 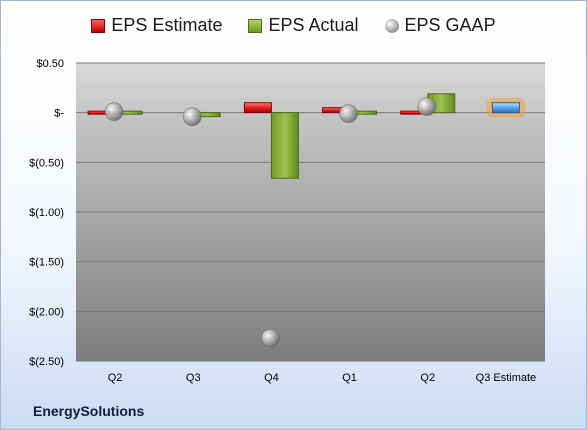 I want to click on legend-label-estimate: EPS Estimate, so click(x=167, y=25).